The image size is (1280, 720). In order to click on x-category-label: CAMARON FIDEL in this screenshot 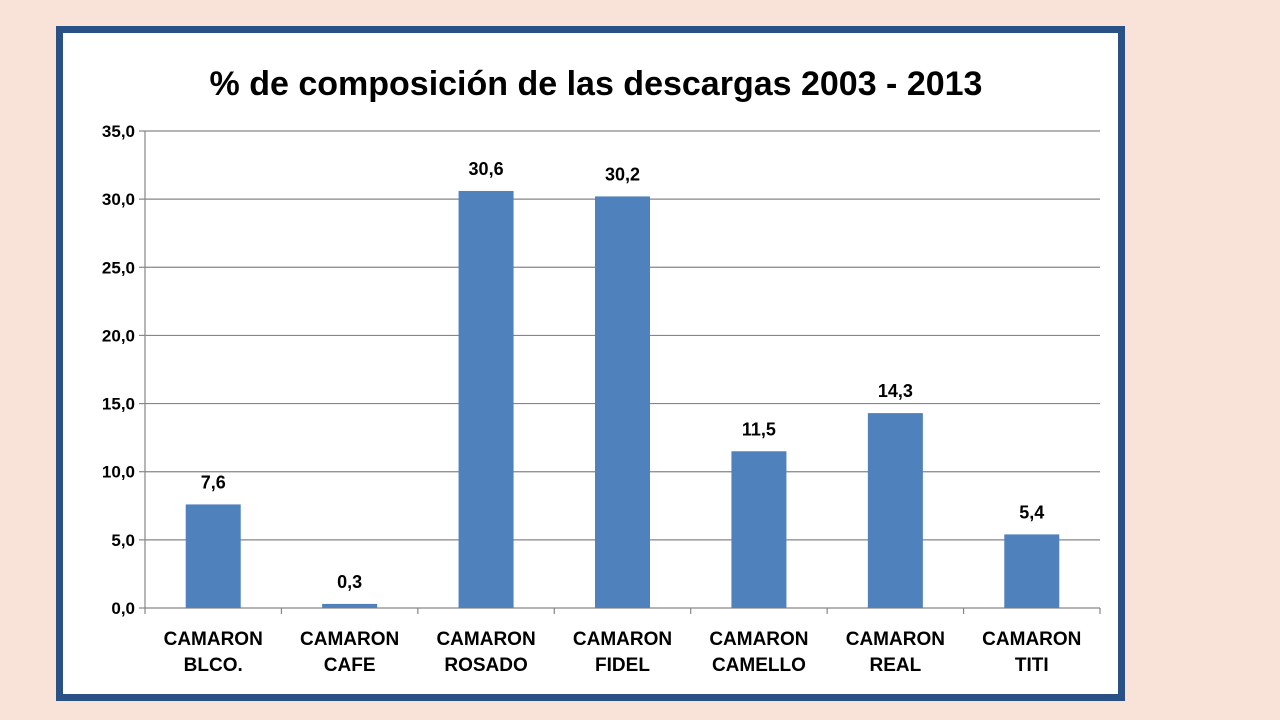, I will do `click(622, 652)`.